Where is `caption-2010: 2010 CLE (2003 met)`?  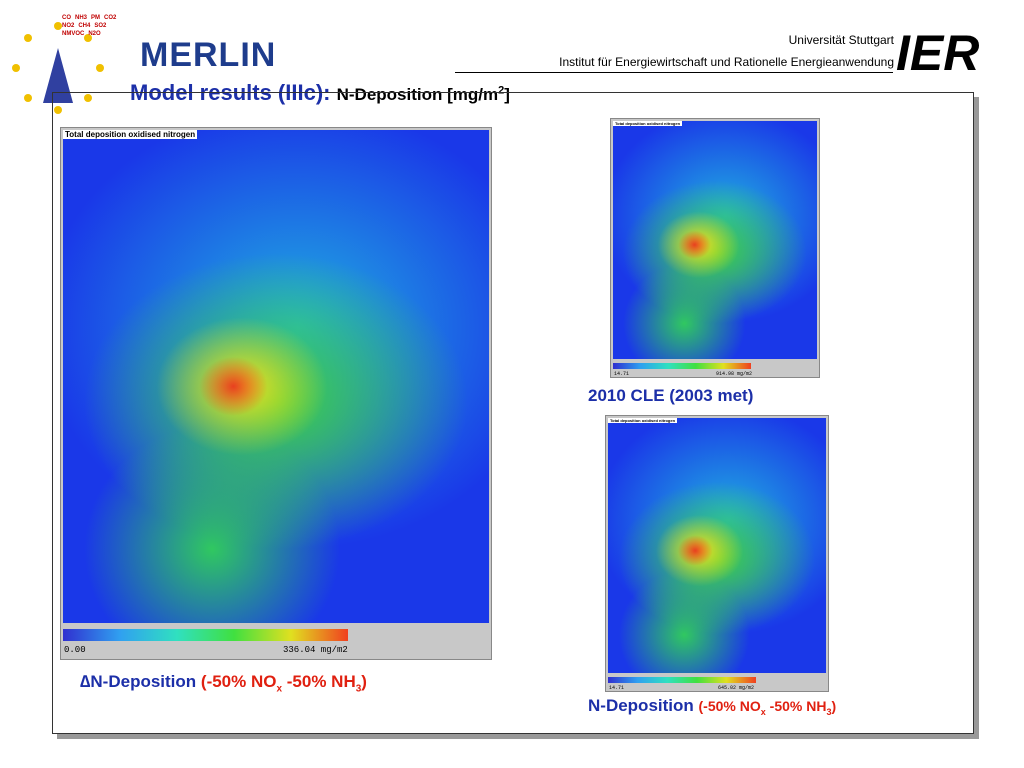
caption-2010: 2010 CLE (2003 met) is located at coordinates (671, 395).